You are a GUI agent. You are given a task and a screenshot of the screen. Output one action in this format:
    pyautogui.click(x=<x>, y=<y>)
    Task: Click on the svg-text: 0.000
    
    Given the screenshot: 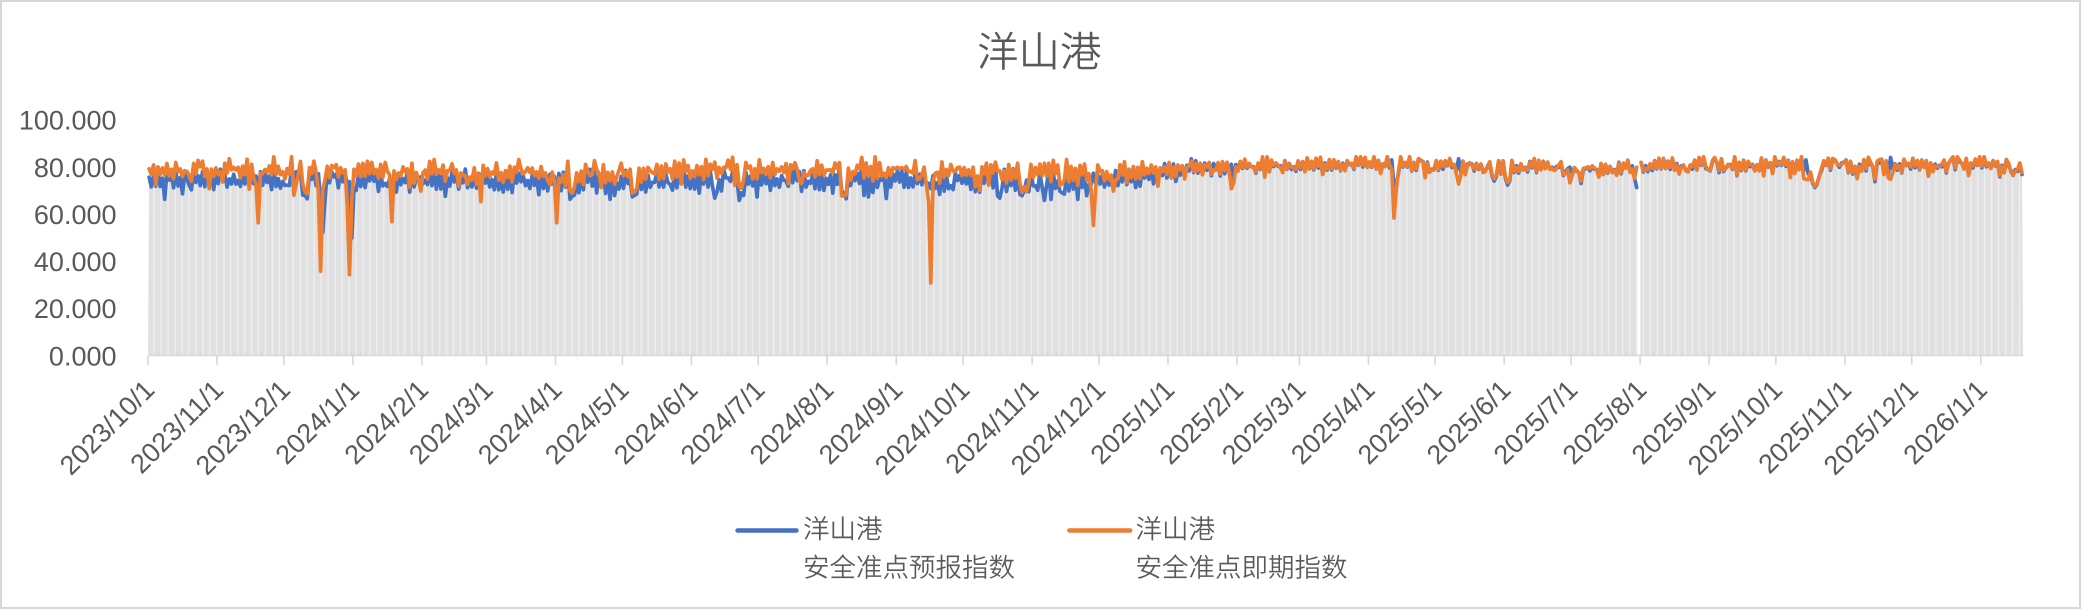 What is the action you would take?
    pyautogui.click(x=83, y=356)
    